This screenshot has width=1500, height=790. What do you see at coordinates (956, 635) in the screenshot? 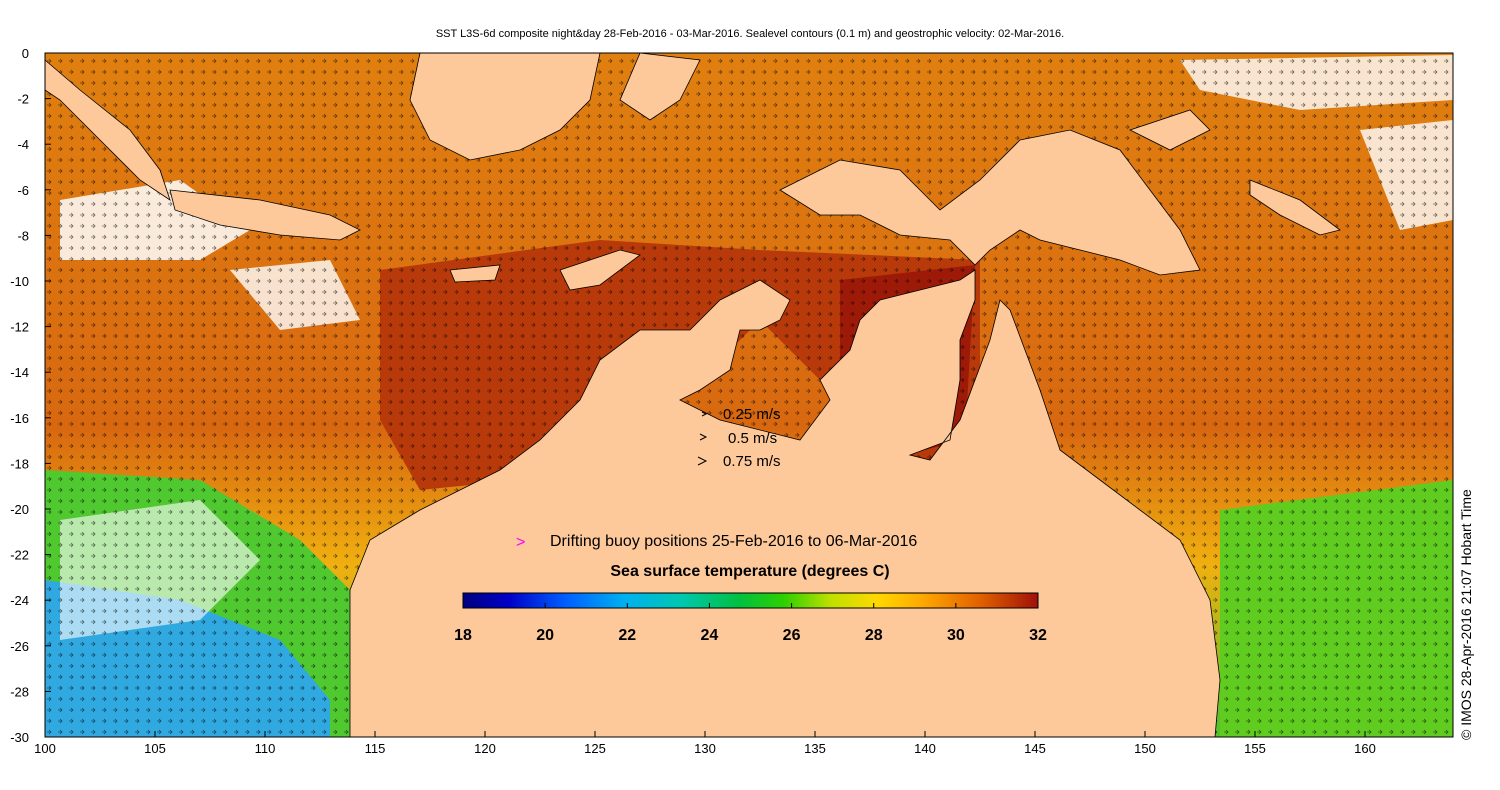
I see `colorbar-tick-label: 30` at bounding box center [956, 635].